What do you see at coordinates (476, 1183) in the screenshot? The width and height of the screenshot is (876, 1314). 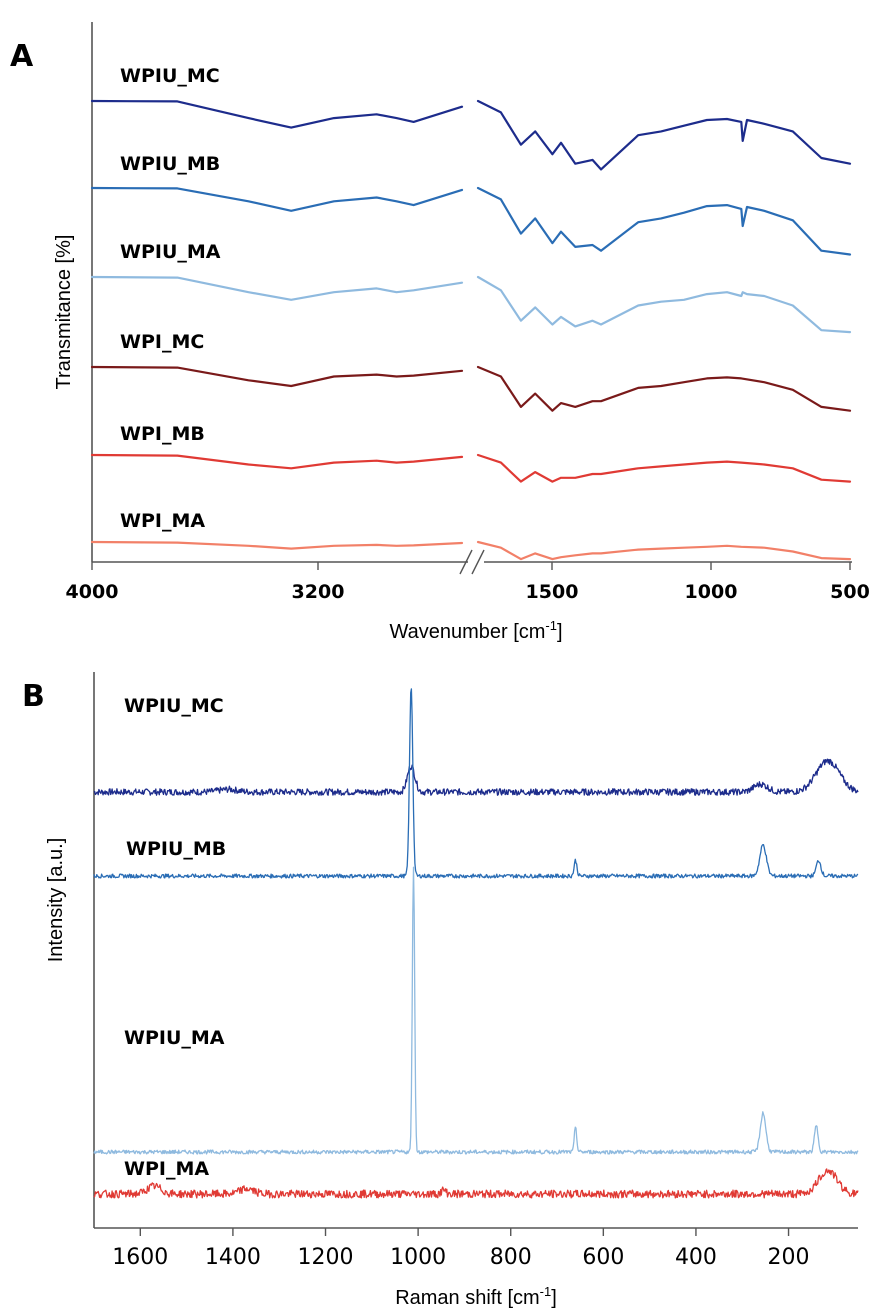 I see `panel-b-trace-wpi-ma` at bounding box center [476, 1183].